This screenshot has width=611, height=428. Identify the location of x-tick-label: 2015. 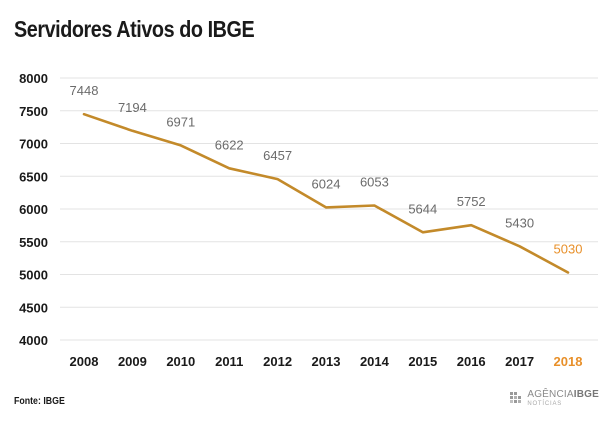
(422, 361).